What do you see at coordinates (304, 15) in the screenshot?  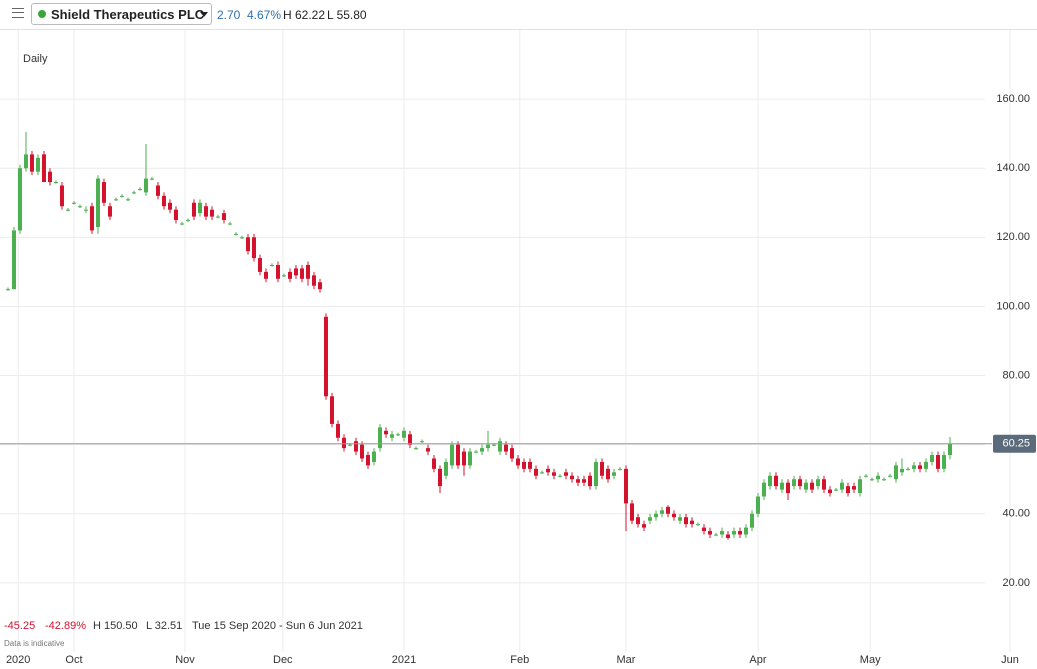 I see `high: H 62.22` at bounding box center [304, 15].